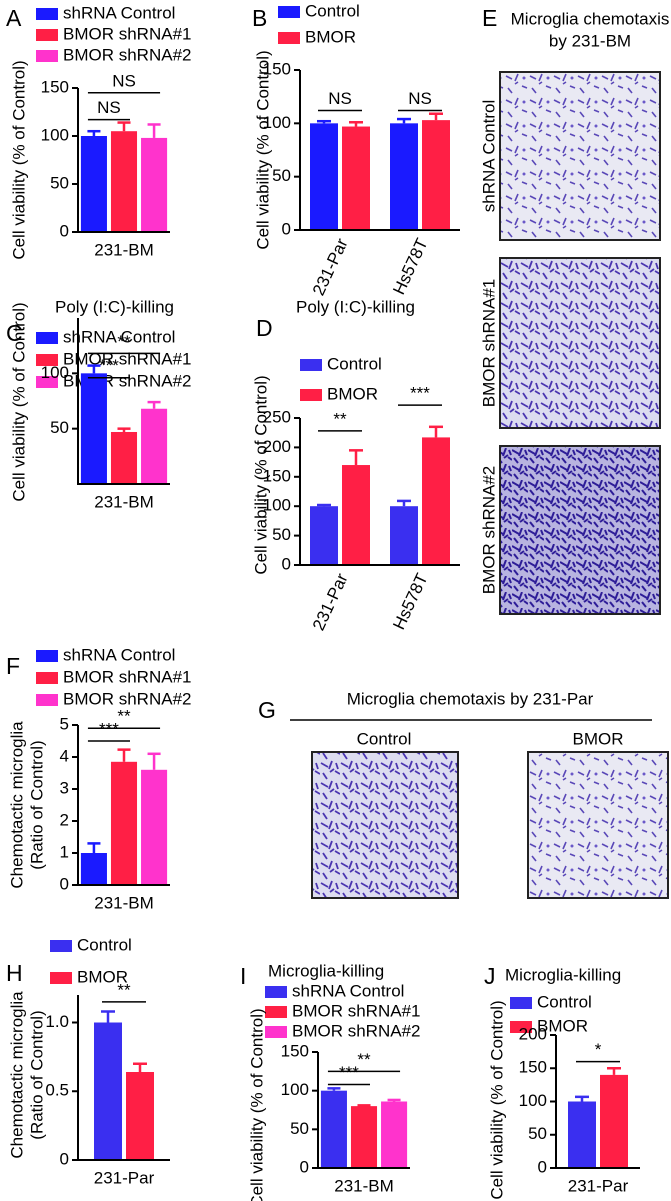 The height and width of the screenshot is (1201, 671). I want to click on chart-title: Microglia-killing, so click(326, 970).